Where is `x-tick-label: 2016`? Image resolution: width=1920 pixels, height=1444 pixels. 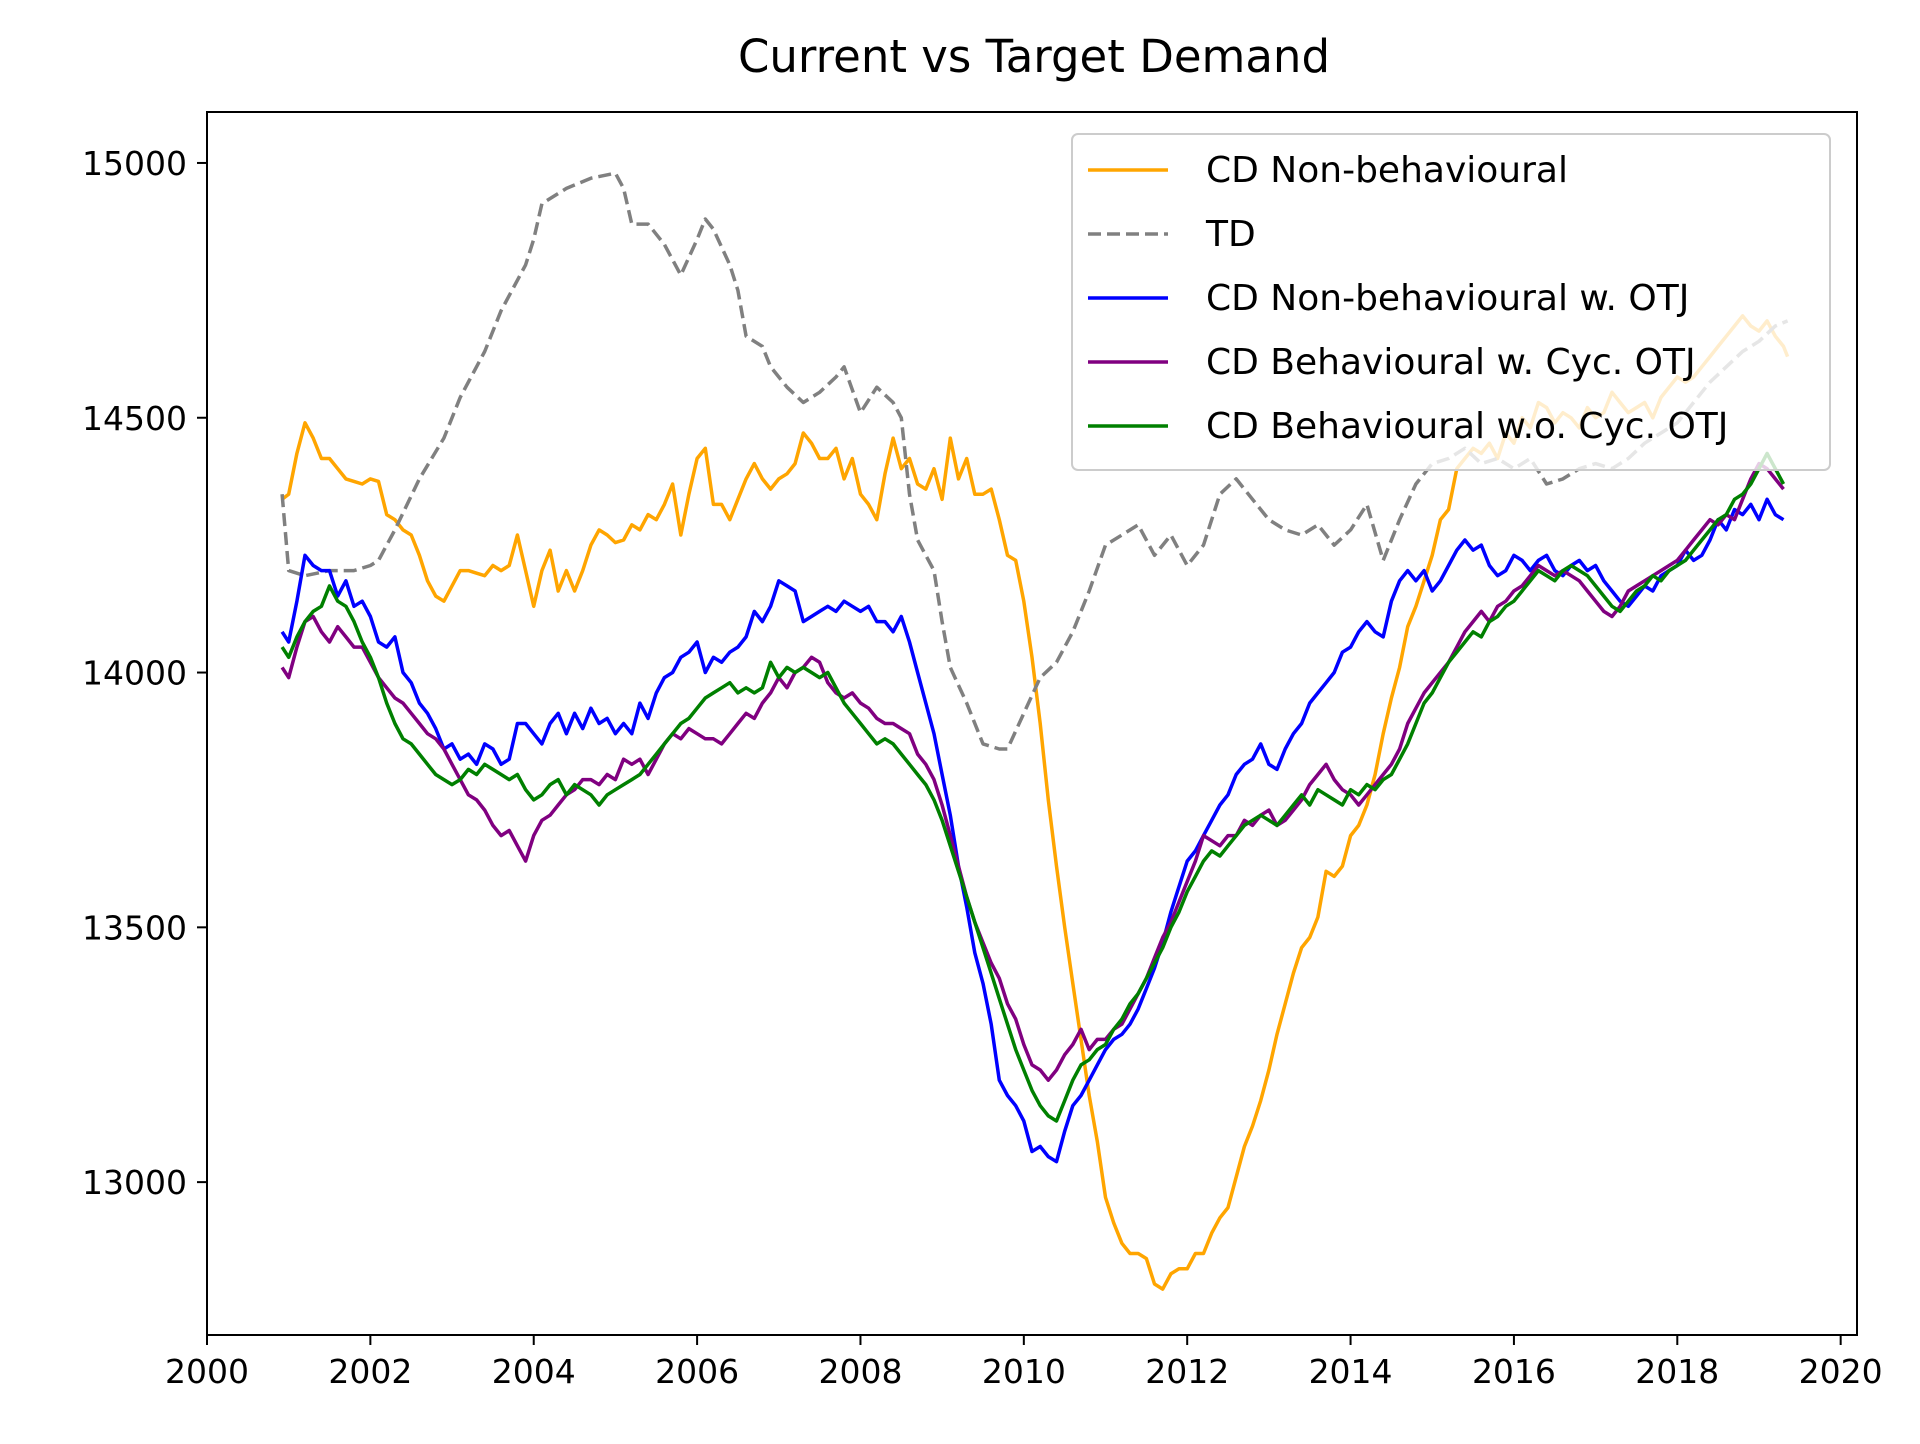
x-tick-label: 2016 is located at coordinates (1514, 1371).